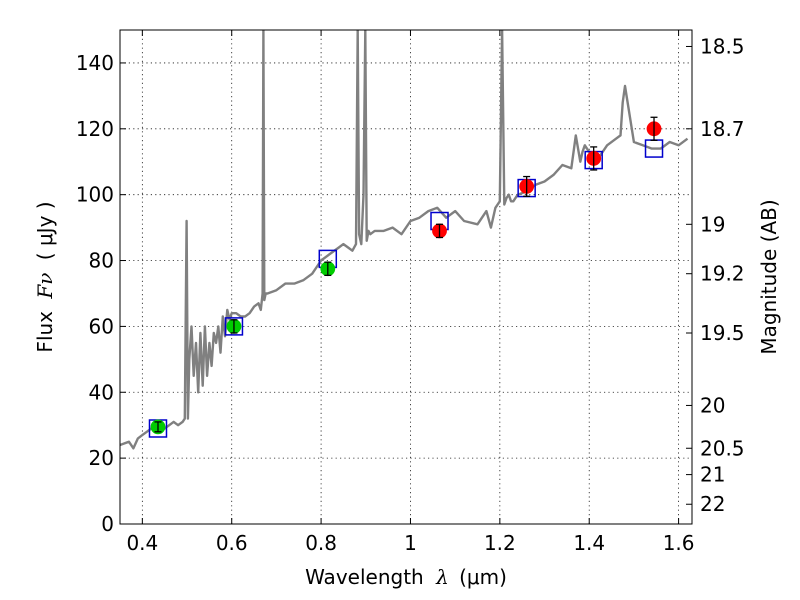 This screenshot has width=800, height=600. Describe the element at coordinates (722, 274) in the screenshot. I see `y2-tick-label: 19.2` at that location.